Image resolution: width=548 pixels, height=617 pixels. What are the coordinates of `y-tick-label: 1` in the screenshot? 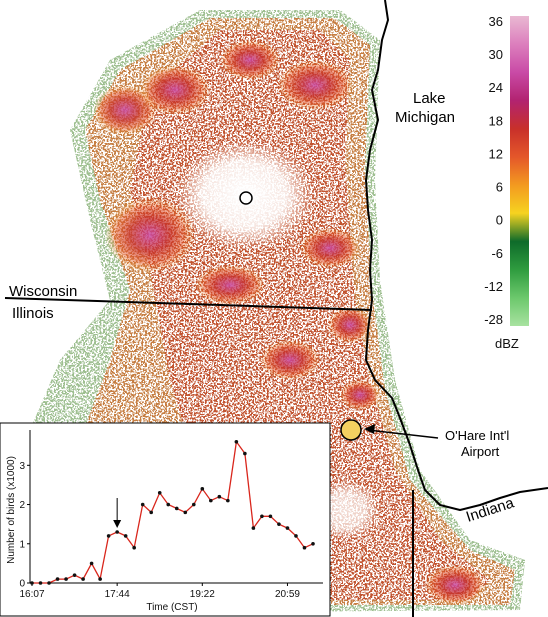 It's located at (22, 544).